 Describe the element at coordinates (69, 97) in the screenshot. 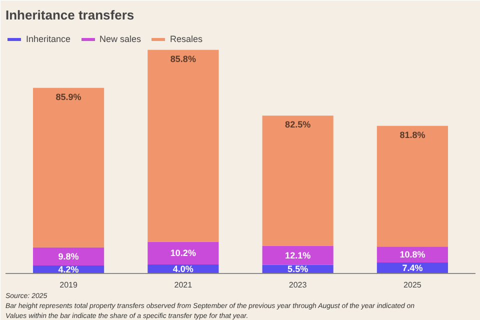

I see `annotation: 85.9%` at that location.